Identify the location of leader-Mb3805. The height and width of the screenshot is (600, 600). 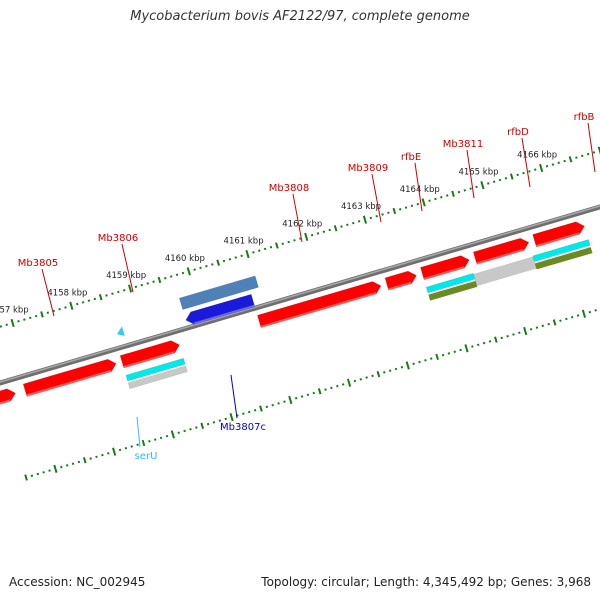
(48, 292).